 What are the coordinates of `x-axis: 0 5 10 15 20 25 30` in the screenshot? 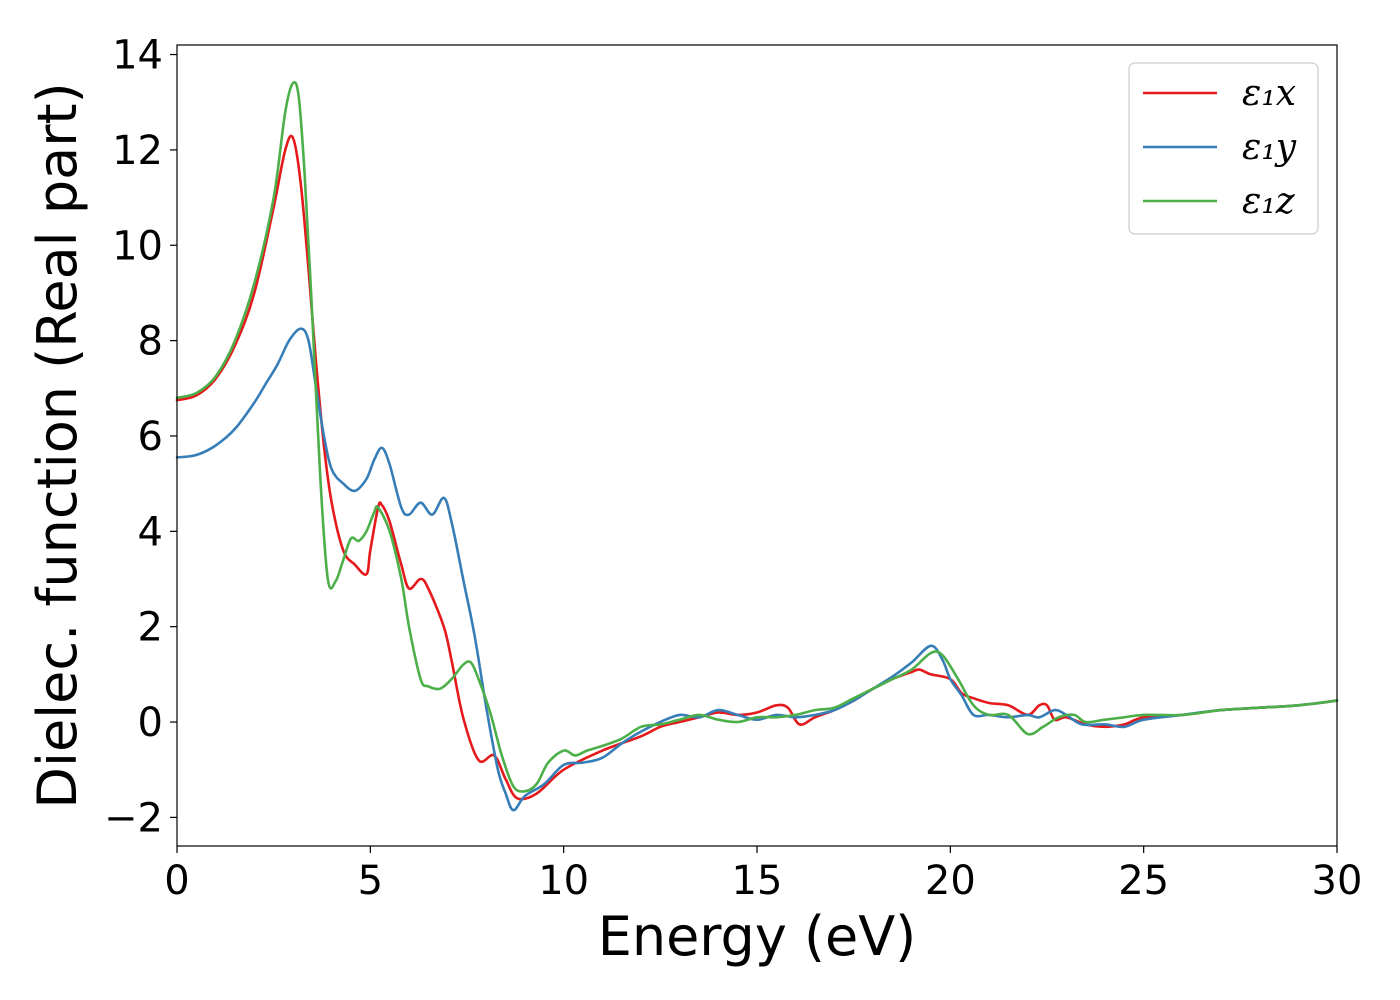 It's located at (763, 875).